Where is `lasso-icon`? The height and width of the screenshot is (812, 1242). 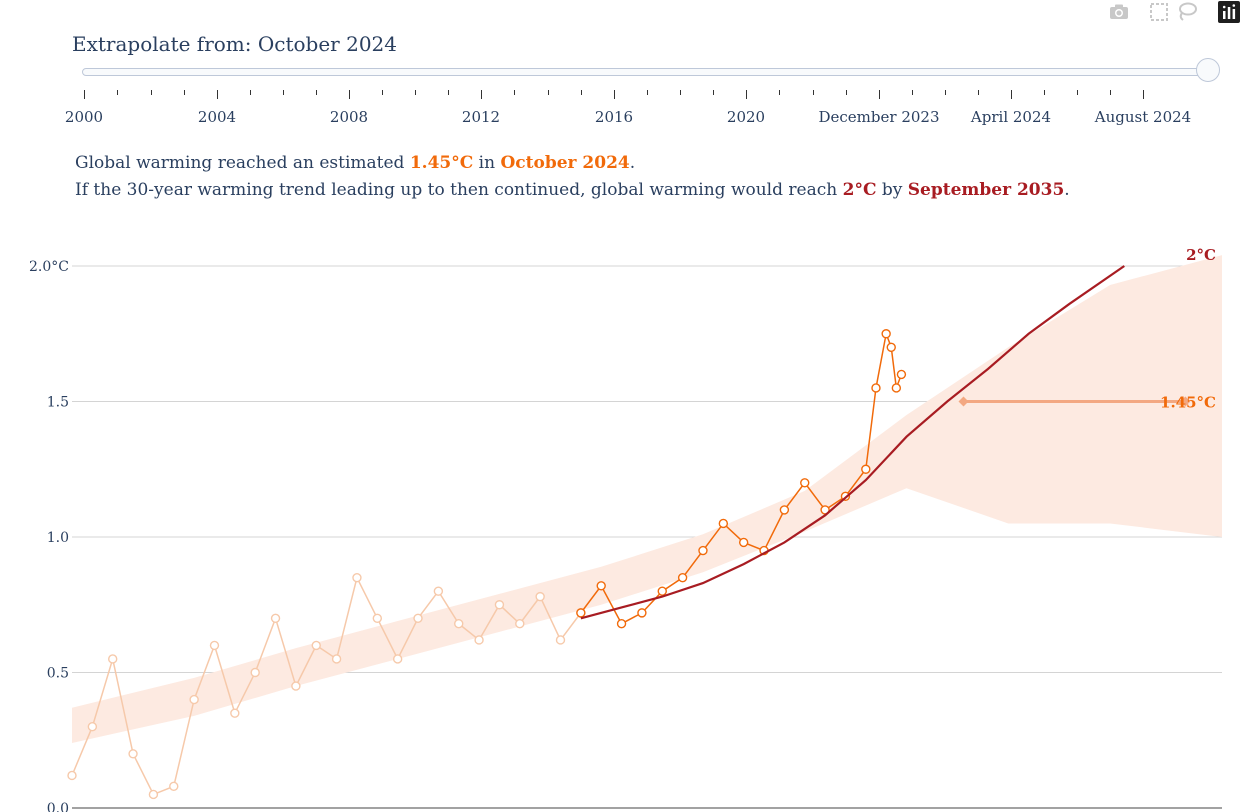 lasso-icon is located at coordinates (1187, 12).